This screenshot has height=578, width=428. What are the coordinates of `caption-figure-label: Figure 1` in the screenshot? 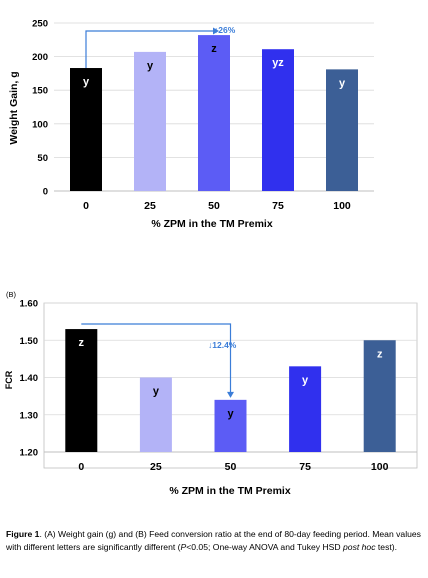 It's located at (23, 534).